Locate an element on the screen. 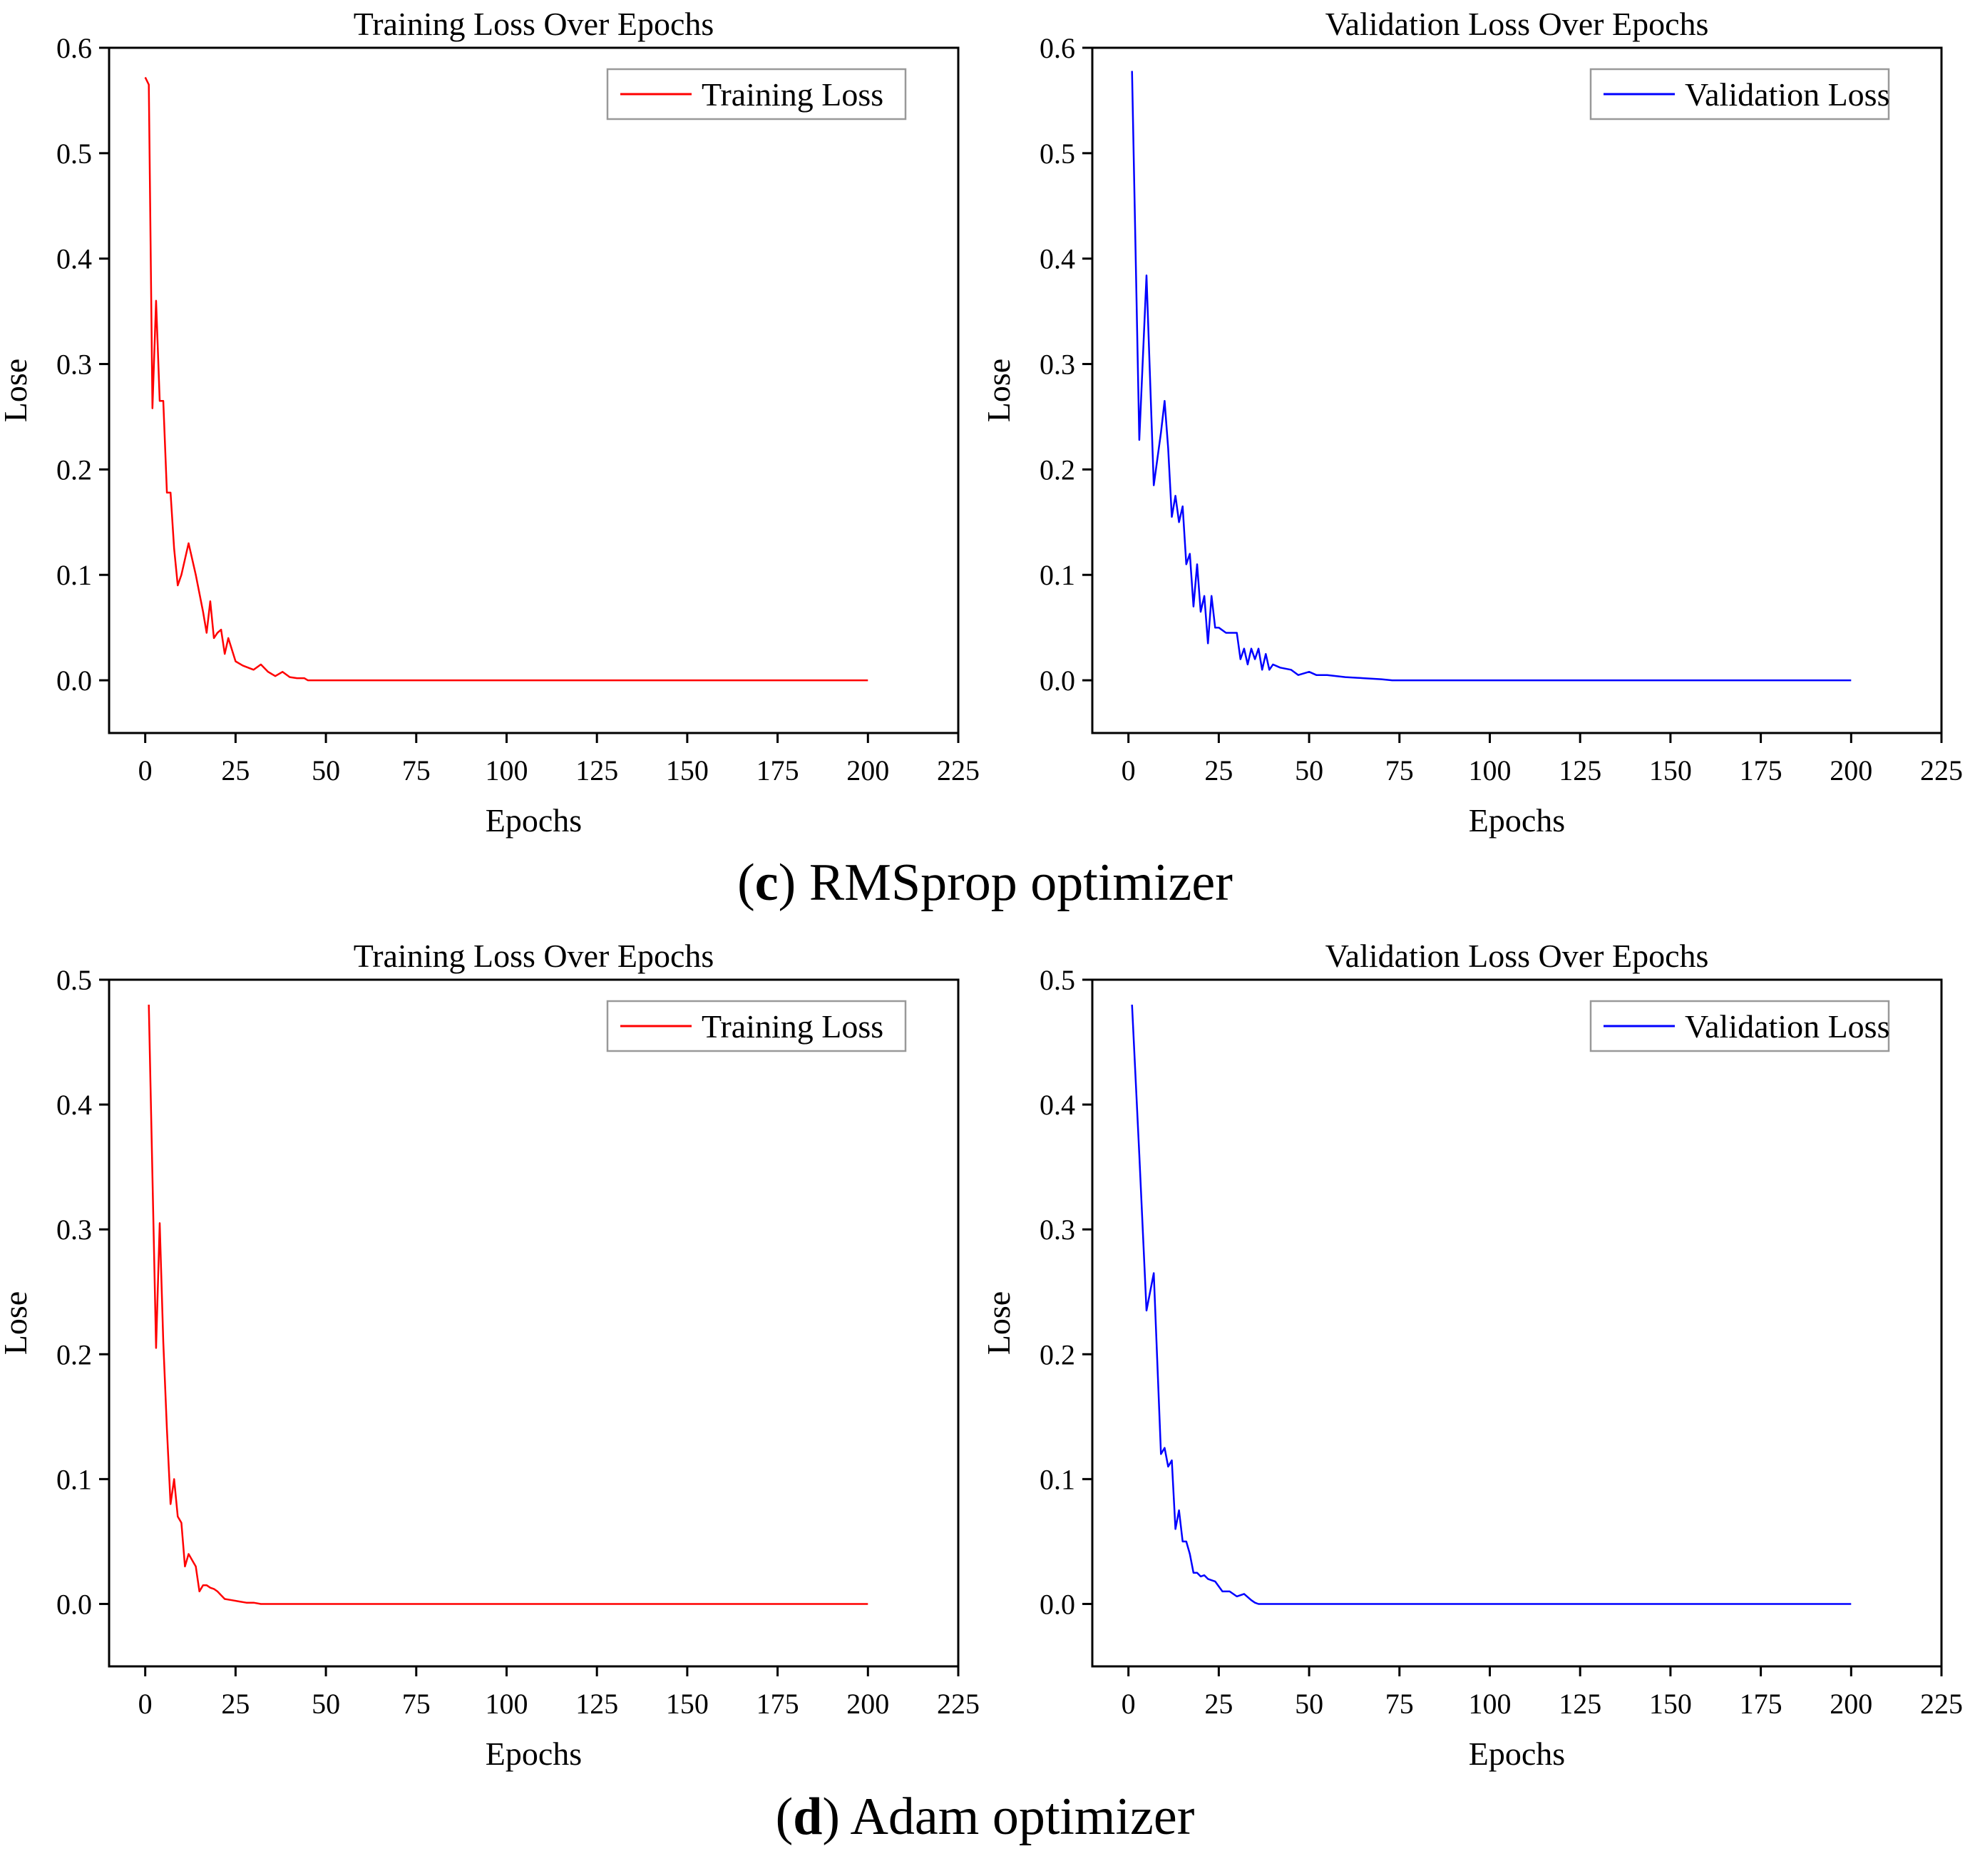 The height and width of the screenshot is (1876, 1970). legend-label: Validation Loss is located at coordinates (1787, 94).